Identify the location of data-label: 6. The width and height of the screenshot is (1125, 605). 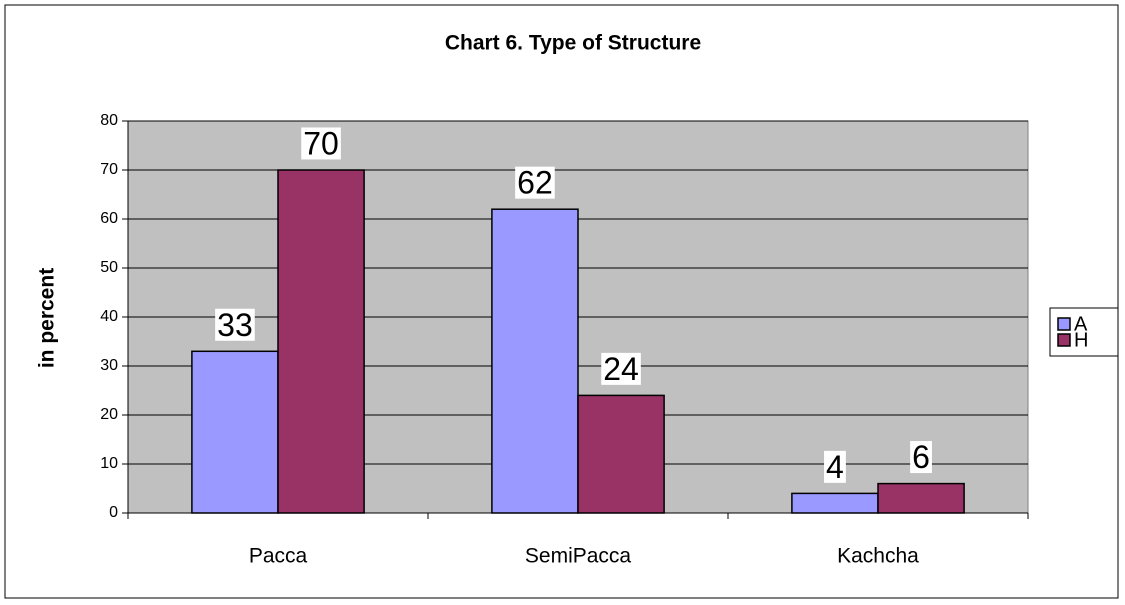
(921, 457).